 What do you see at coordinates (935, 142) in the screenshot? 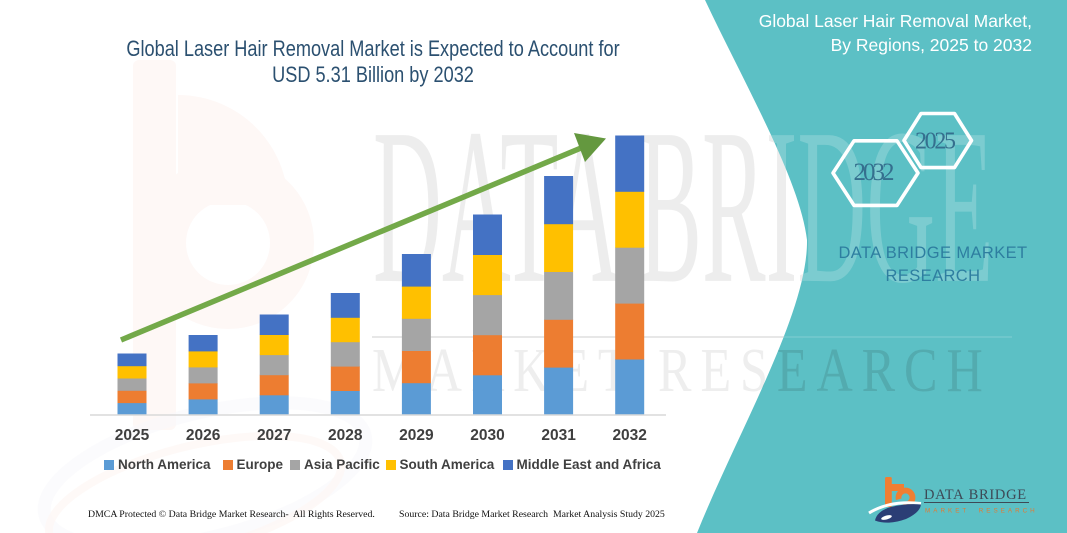
I see `svg-text: 2025` at bounding box center [935, 142].